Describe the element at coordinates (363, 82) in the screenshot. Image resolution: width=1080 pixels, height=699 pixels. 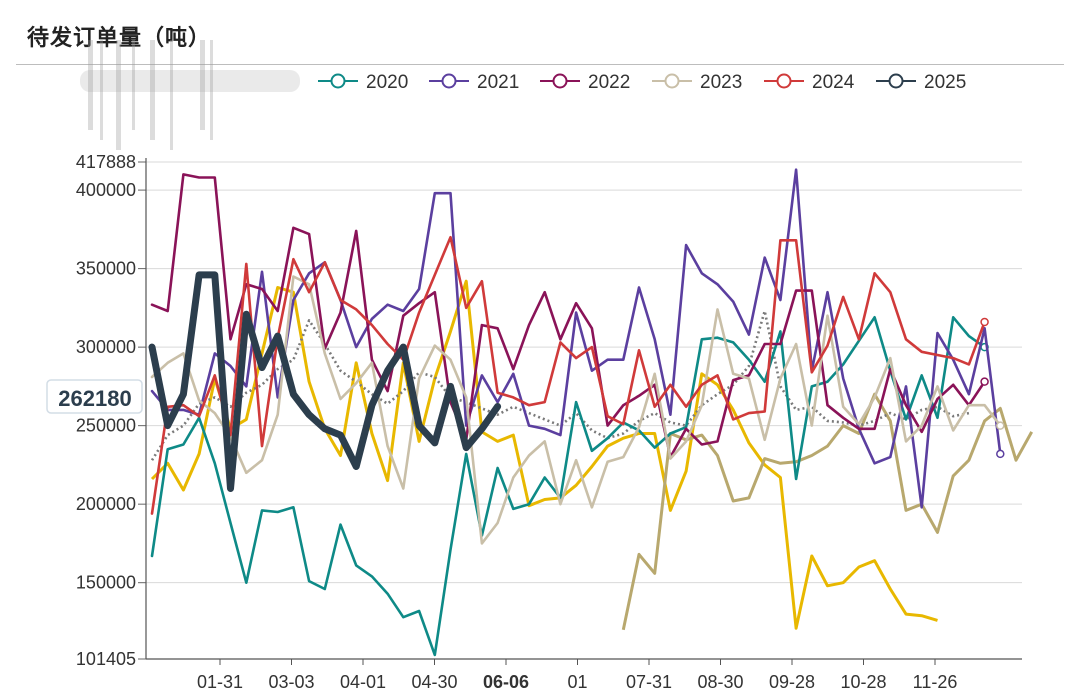
I see `legend-item-2020: 2020` at that location.